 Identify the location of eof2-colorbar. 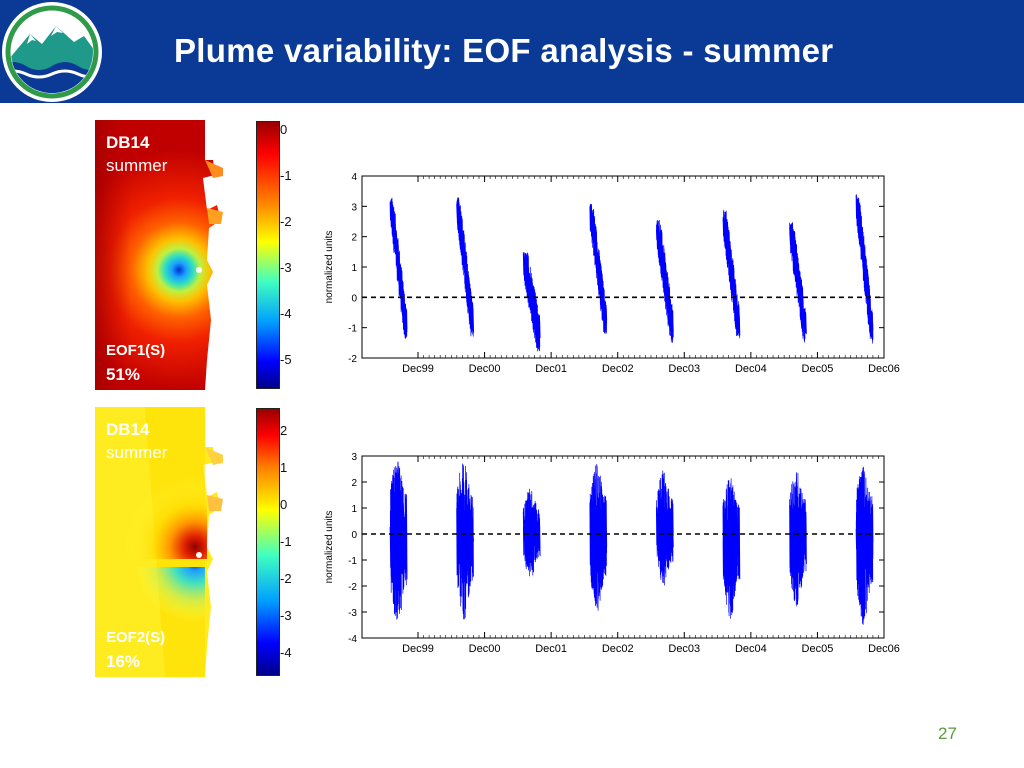
(268, 542).